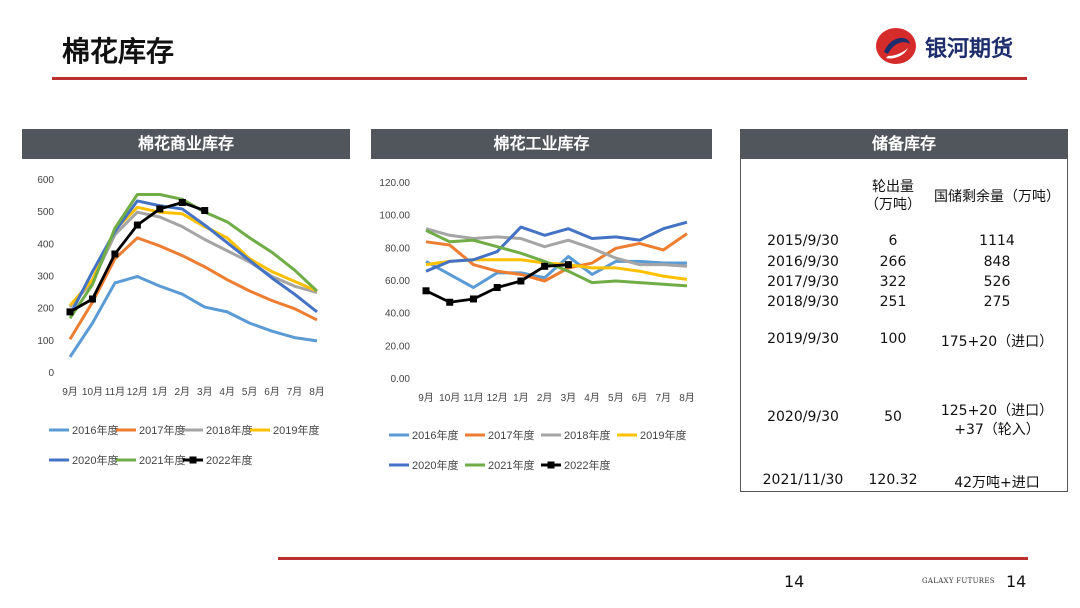  I want to click on y-tick-label: 600, so click(45, 180).